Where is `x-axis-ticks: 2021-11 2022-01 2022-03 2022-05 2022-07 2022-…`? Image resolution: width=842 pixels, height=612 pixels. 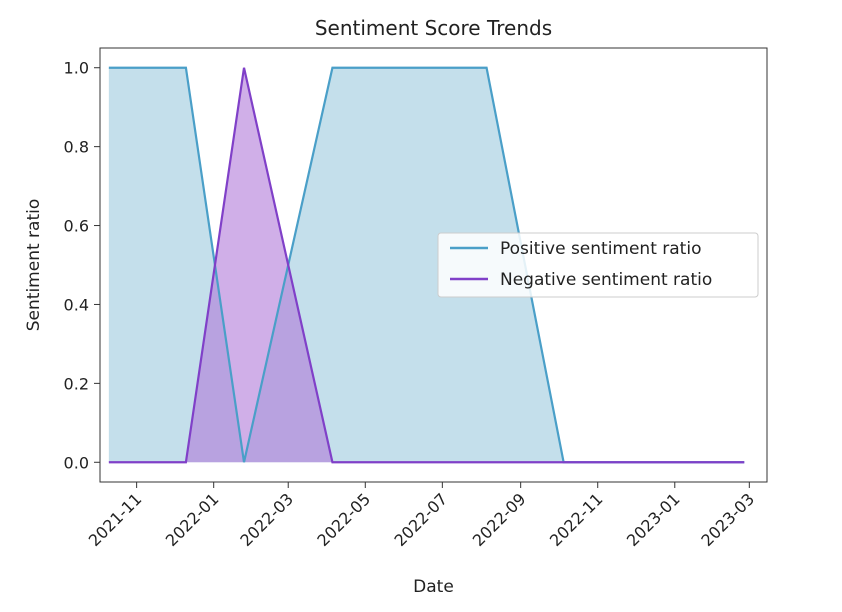 x-axis-ticks: 2021-11 2022-01 2022-03 2022-05 2022-07 2022-… is located at coordinates (421, 516).